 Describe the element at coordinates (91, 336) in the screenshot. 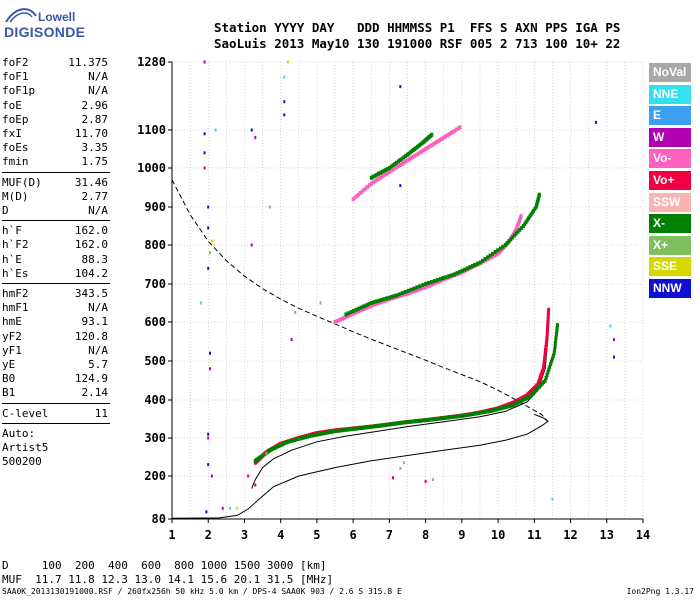

I see `param-value: 120.8` at that location.